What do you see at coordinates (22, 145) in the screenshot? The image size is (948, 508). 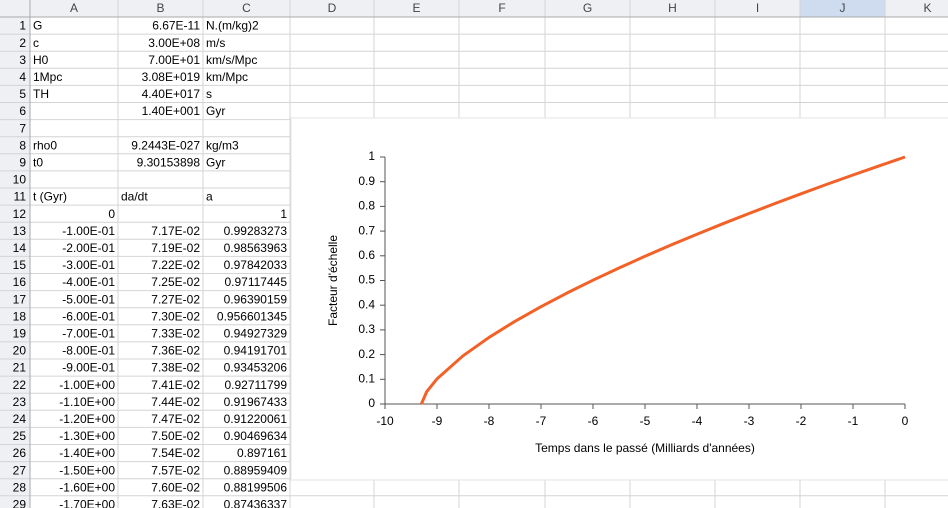 I see `row-header: 8` at bounding box center [22, 145].